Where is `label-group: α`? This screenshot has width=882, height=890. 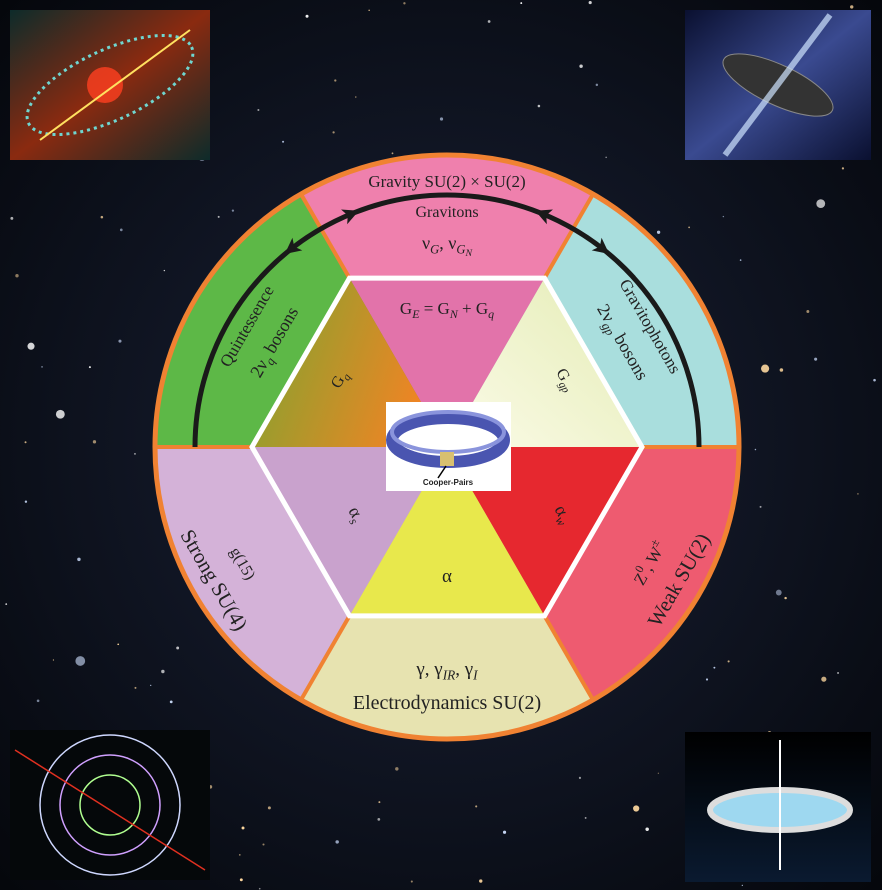 label-group: α is located at coordinates (447, 576).